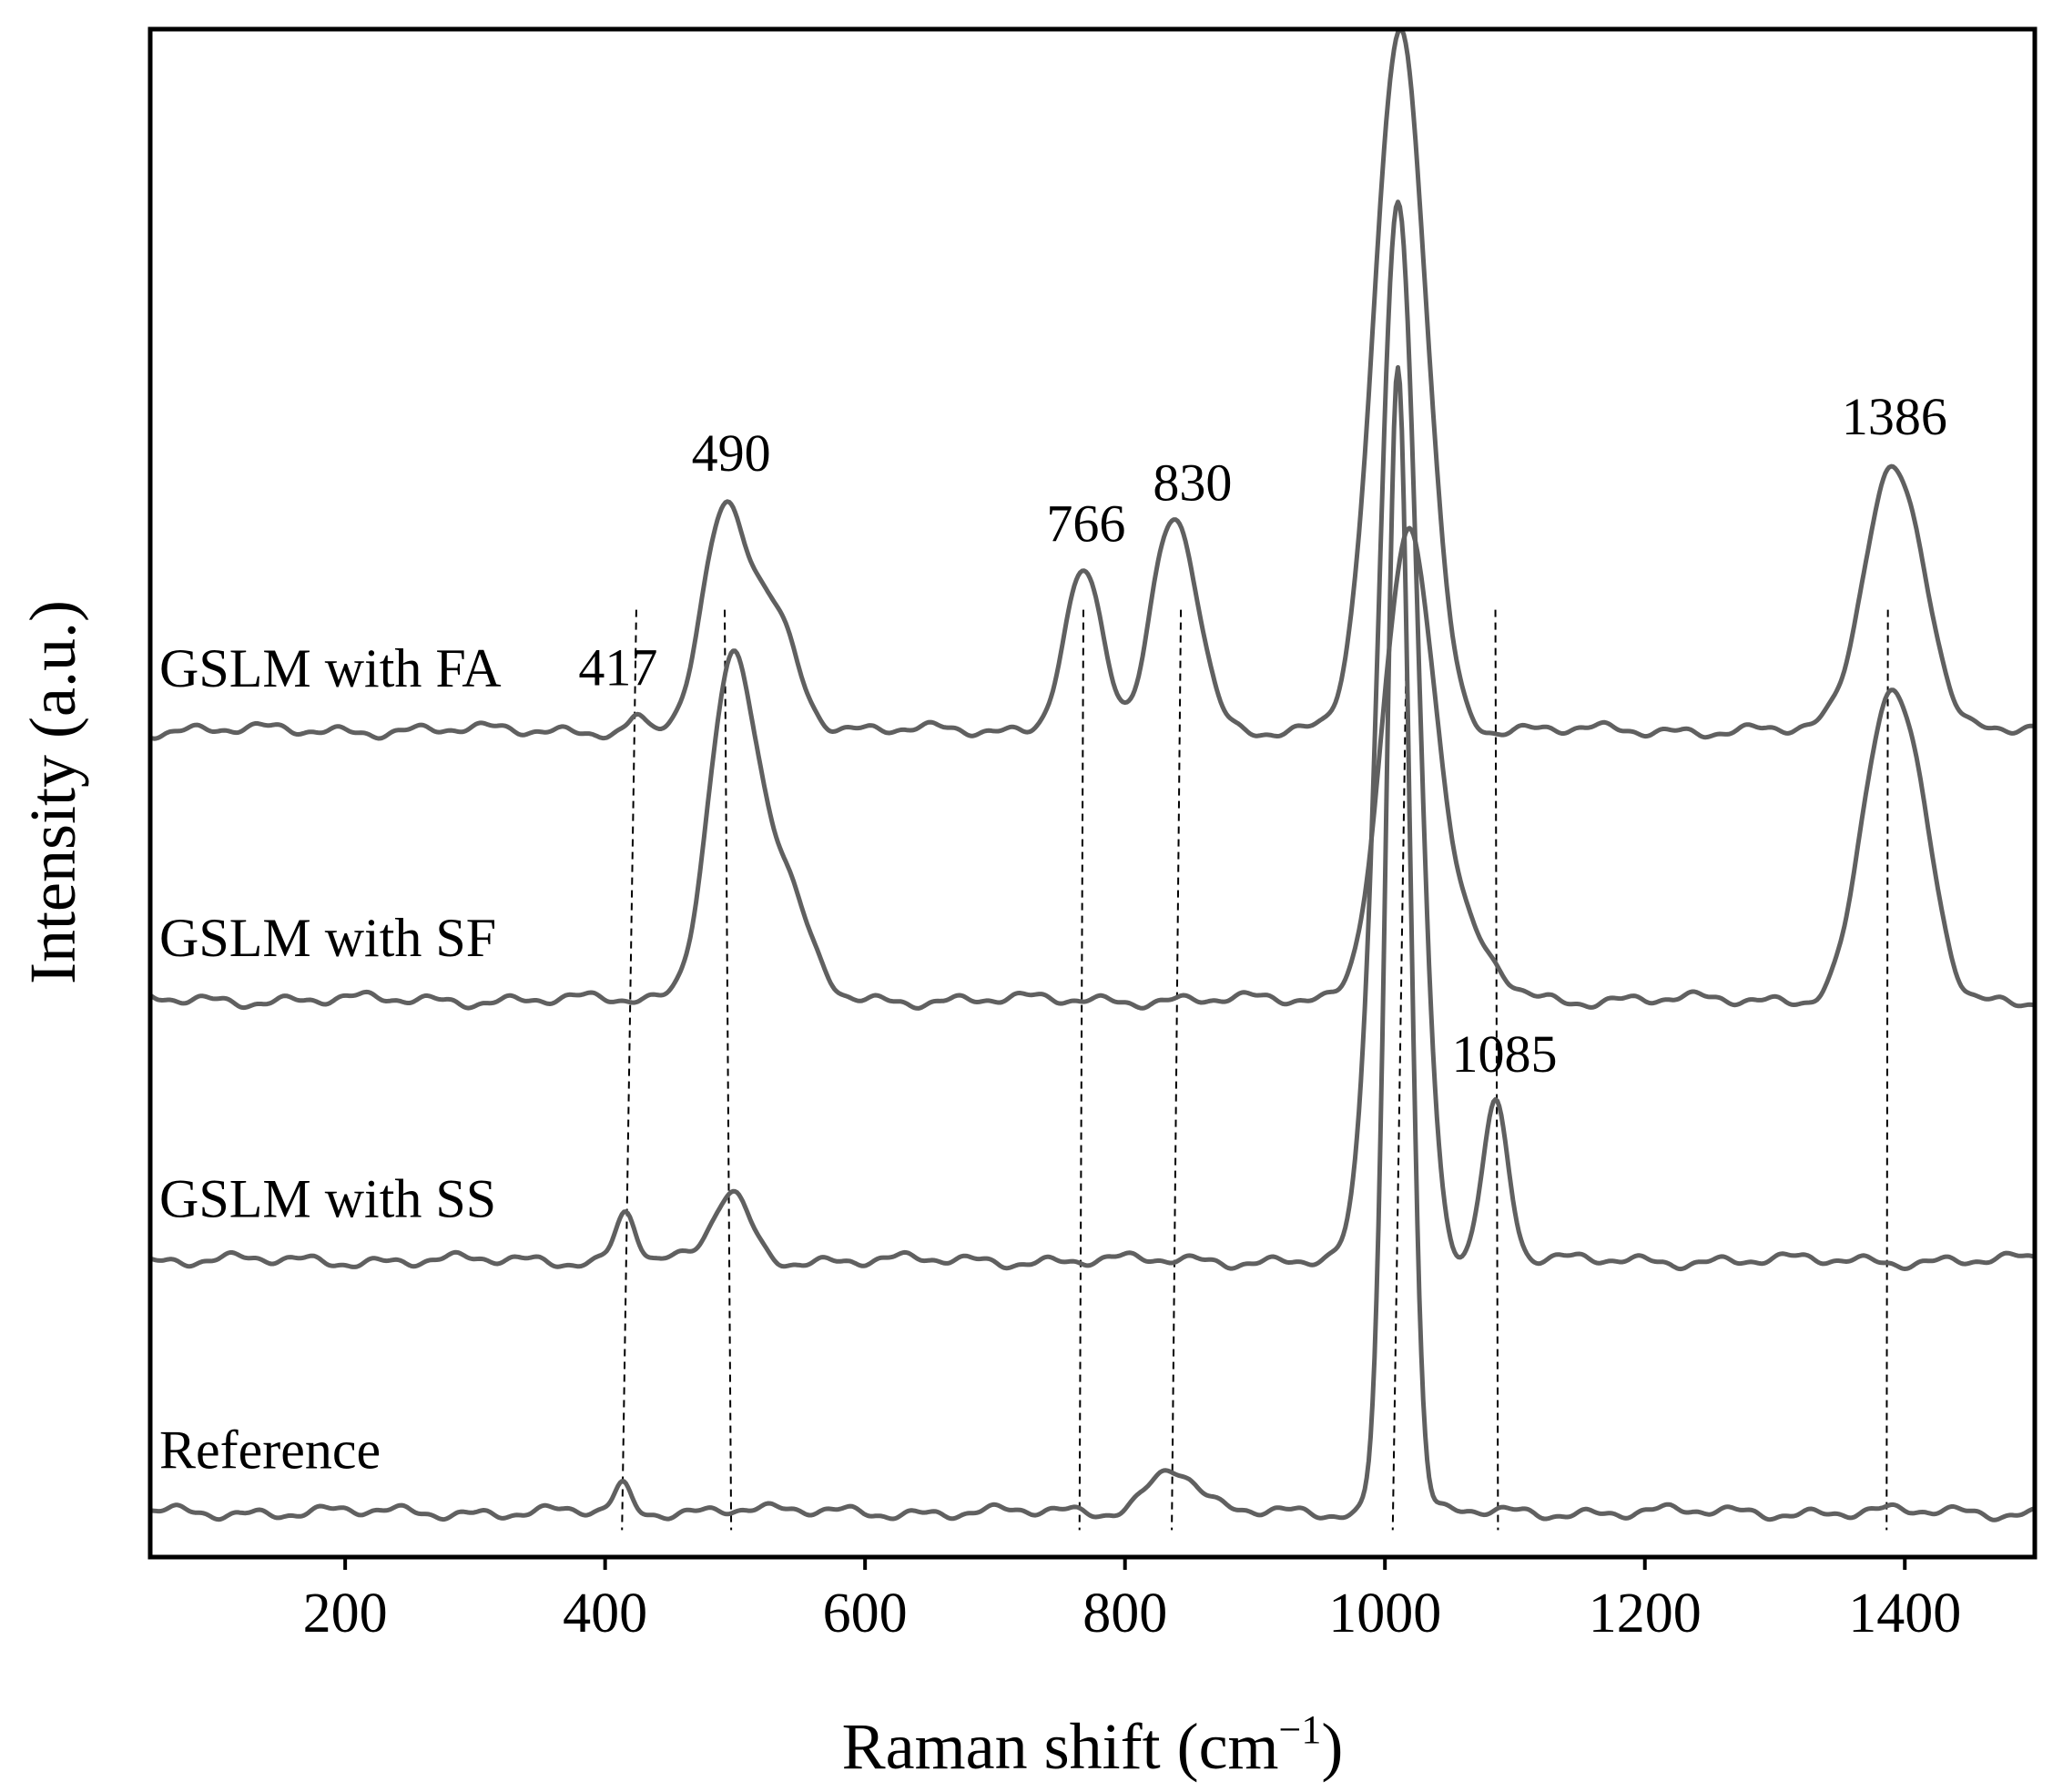 Image resolution: width=2063 pixels, height=1792 pixels. I want to click on x-tick-label-600: 600, so click(865, 1614).